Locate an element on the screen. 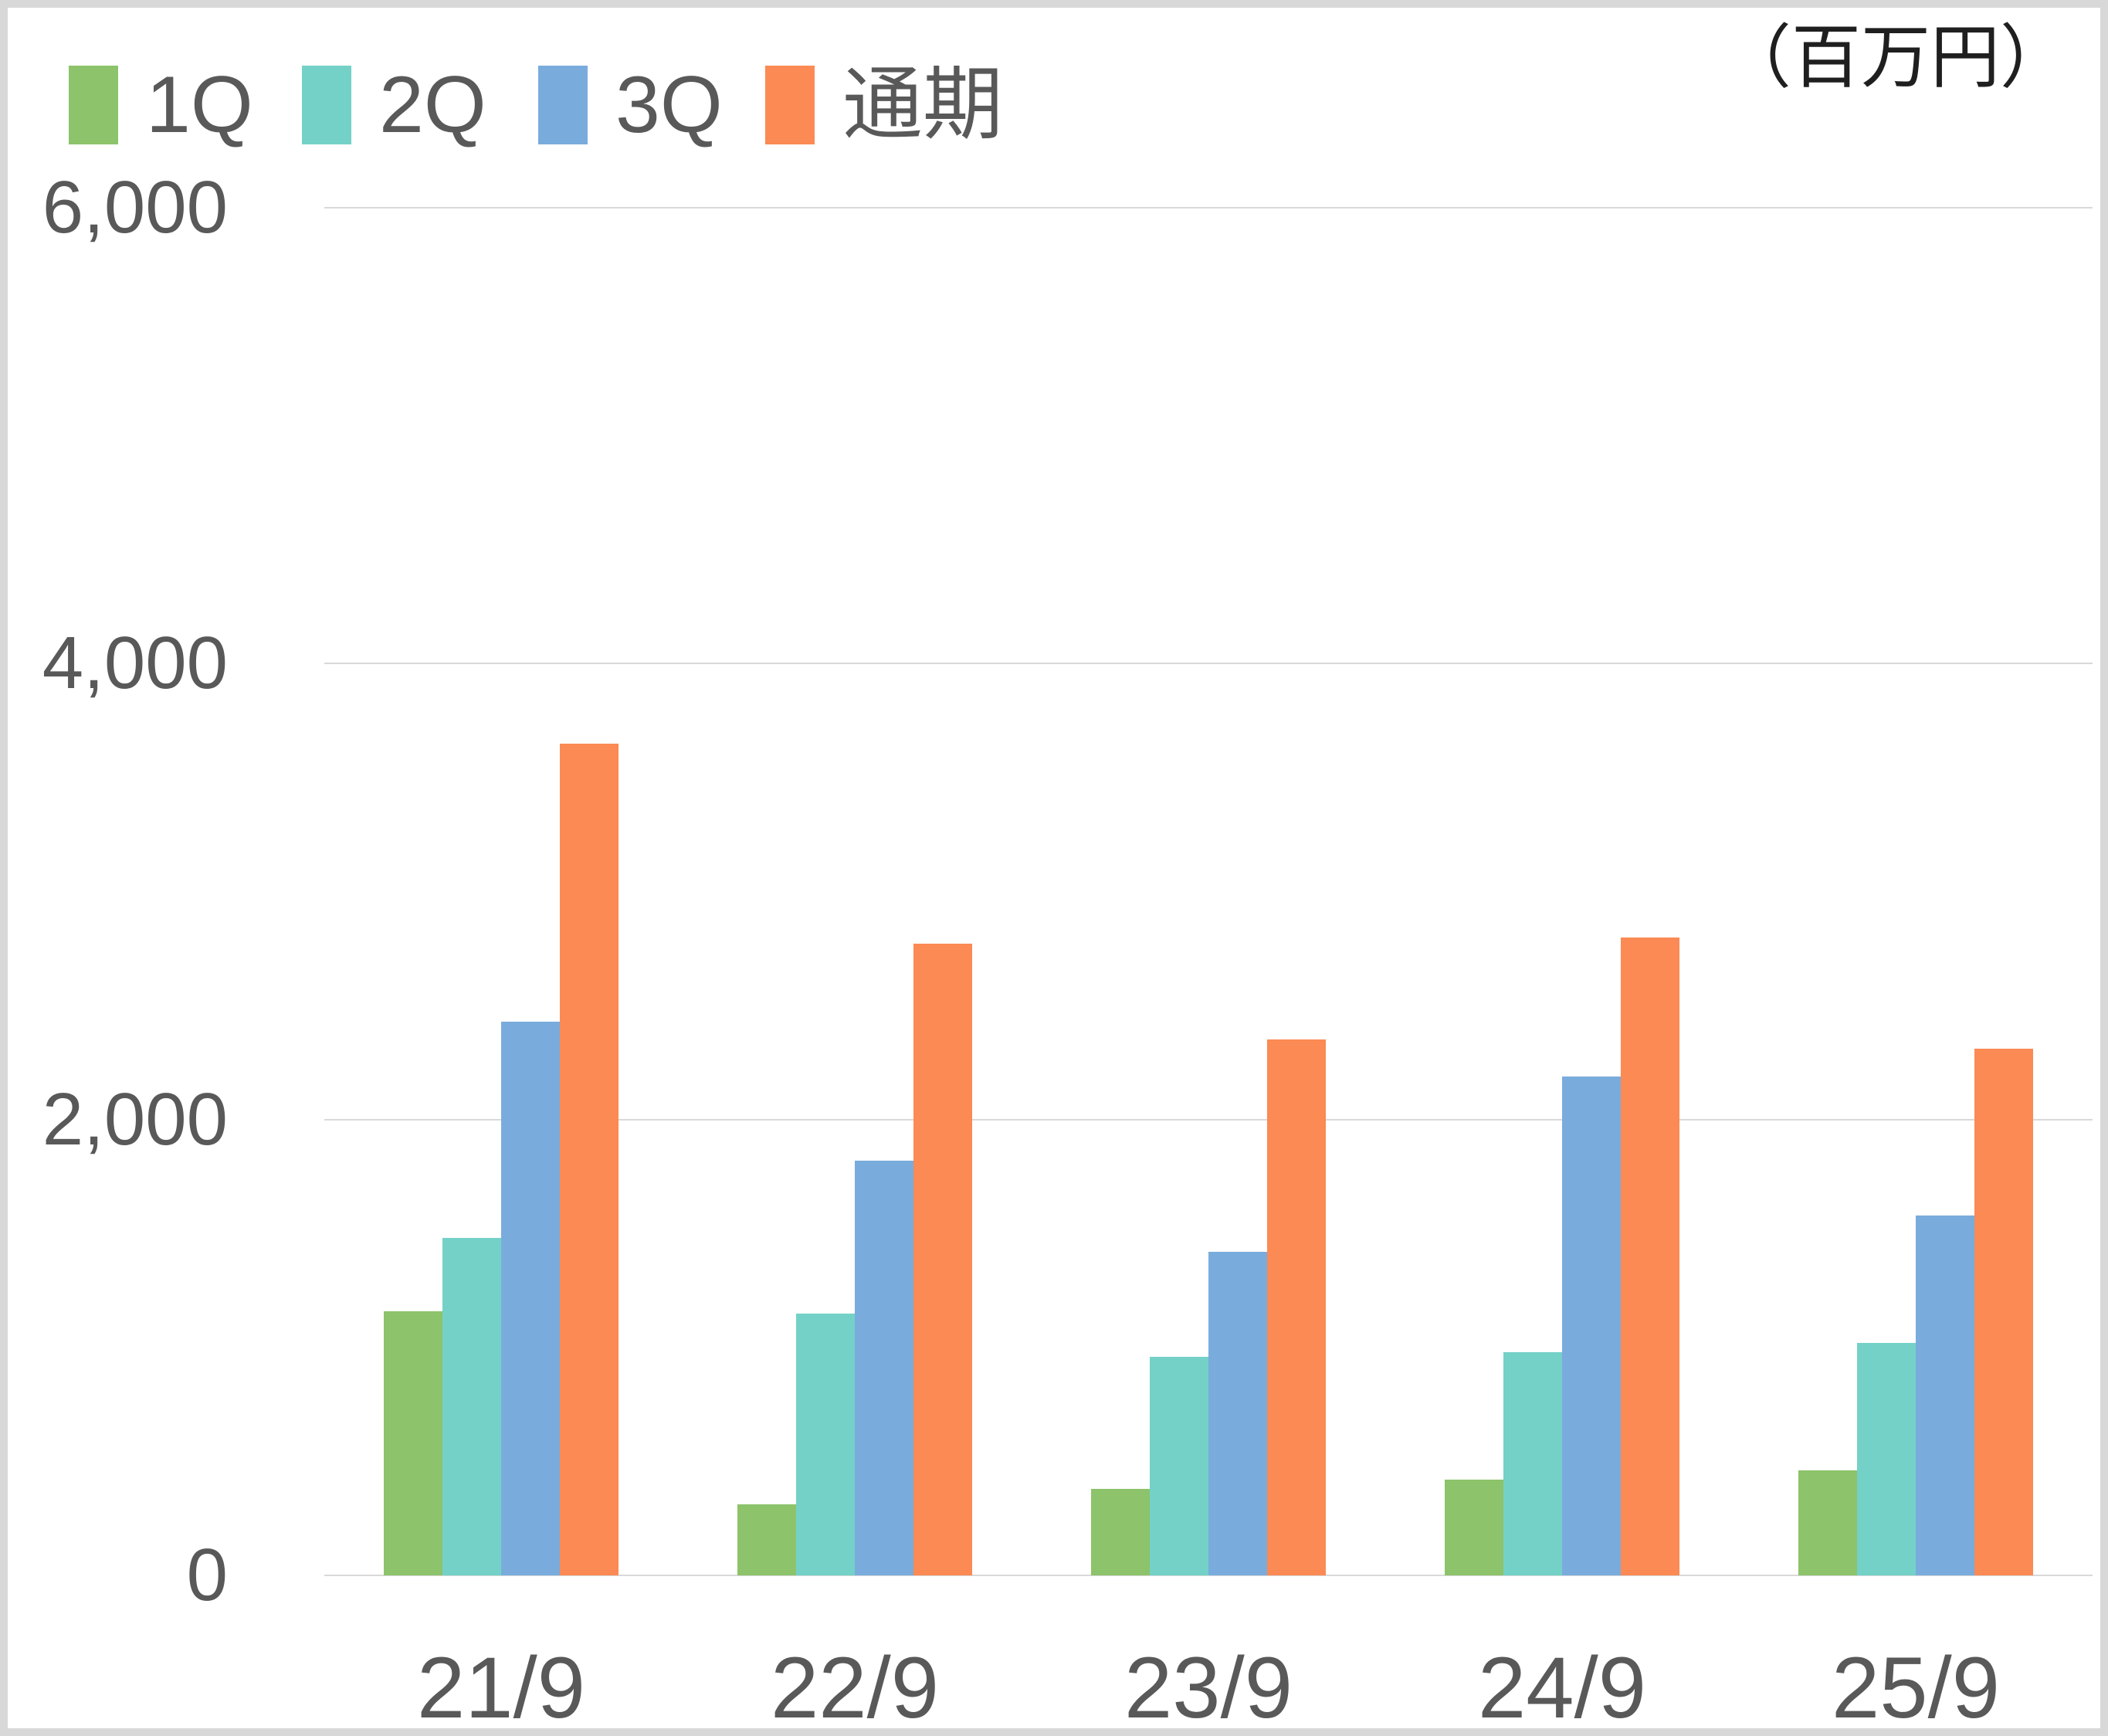 Image resolution: width=2108 pixels, height=1736 pixels. x-tick-label: 24/9 is located at coordinates (1562, 1687).